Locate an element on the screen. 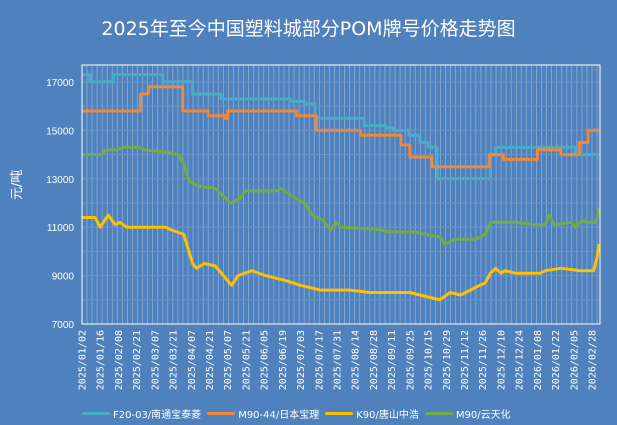 The width and height of the screenshot is (617, 425). x-tick-label: 2025/02/21 is located at coordinates (137, 360).